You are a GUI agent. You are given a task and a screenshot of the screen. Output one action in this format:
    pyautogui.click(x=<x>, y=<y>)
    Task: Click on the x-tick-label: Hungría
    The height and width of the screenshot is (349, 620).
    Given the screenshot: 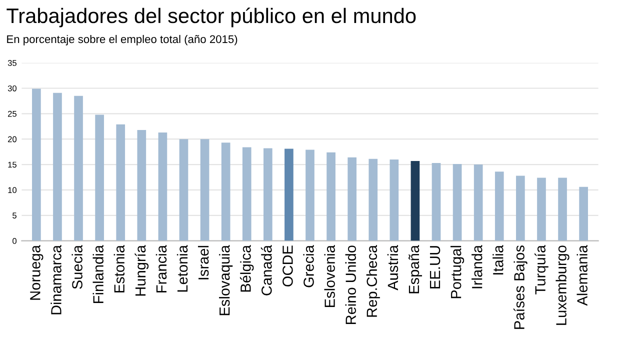 What is the action you would take?
    pyautogui.click(x=141, y=270)
    